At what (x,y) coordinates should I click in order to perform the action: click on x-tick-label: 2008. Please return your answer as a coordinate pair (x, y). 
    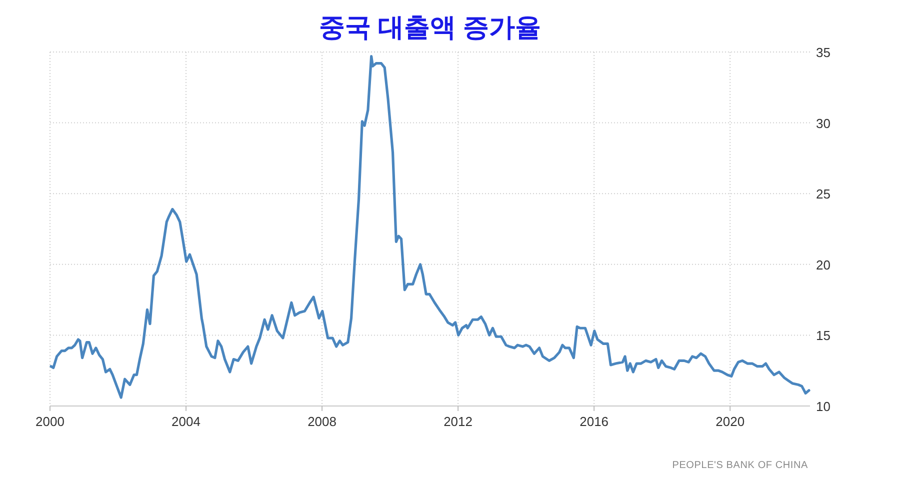
    Looking at the image, I should click on (322, 421).